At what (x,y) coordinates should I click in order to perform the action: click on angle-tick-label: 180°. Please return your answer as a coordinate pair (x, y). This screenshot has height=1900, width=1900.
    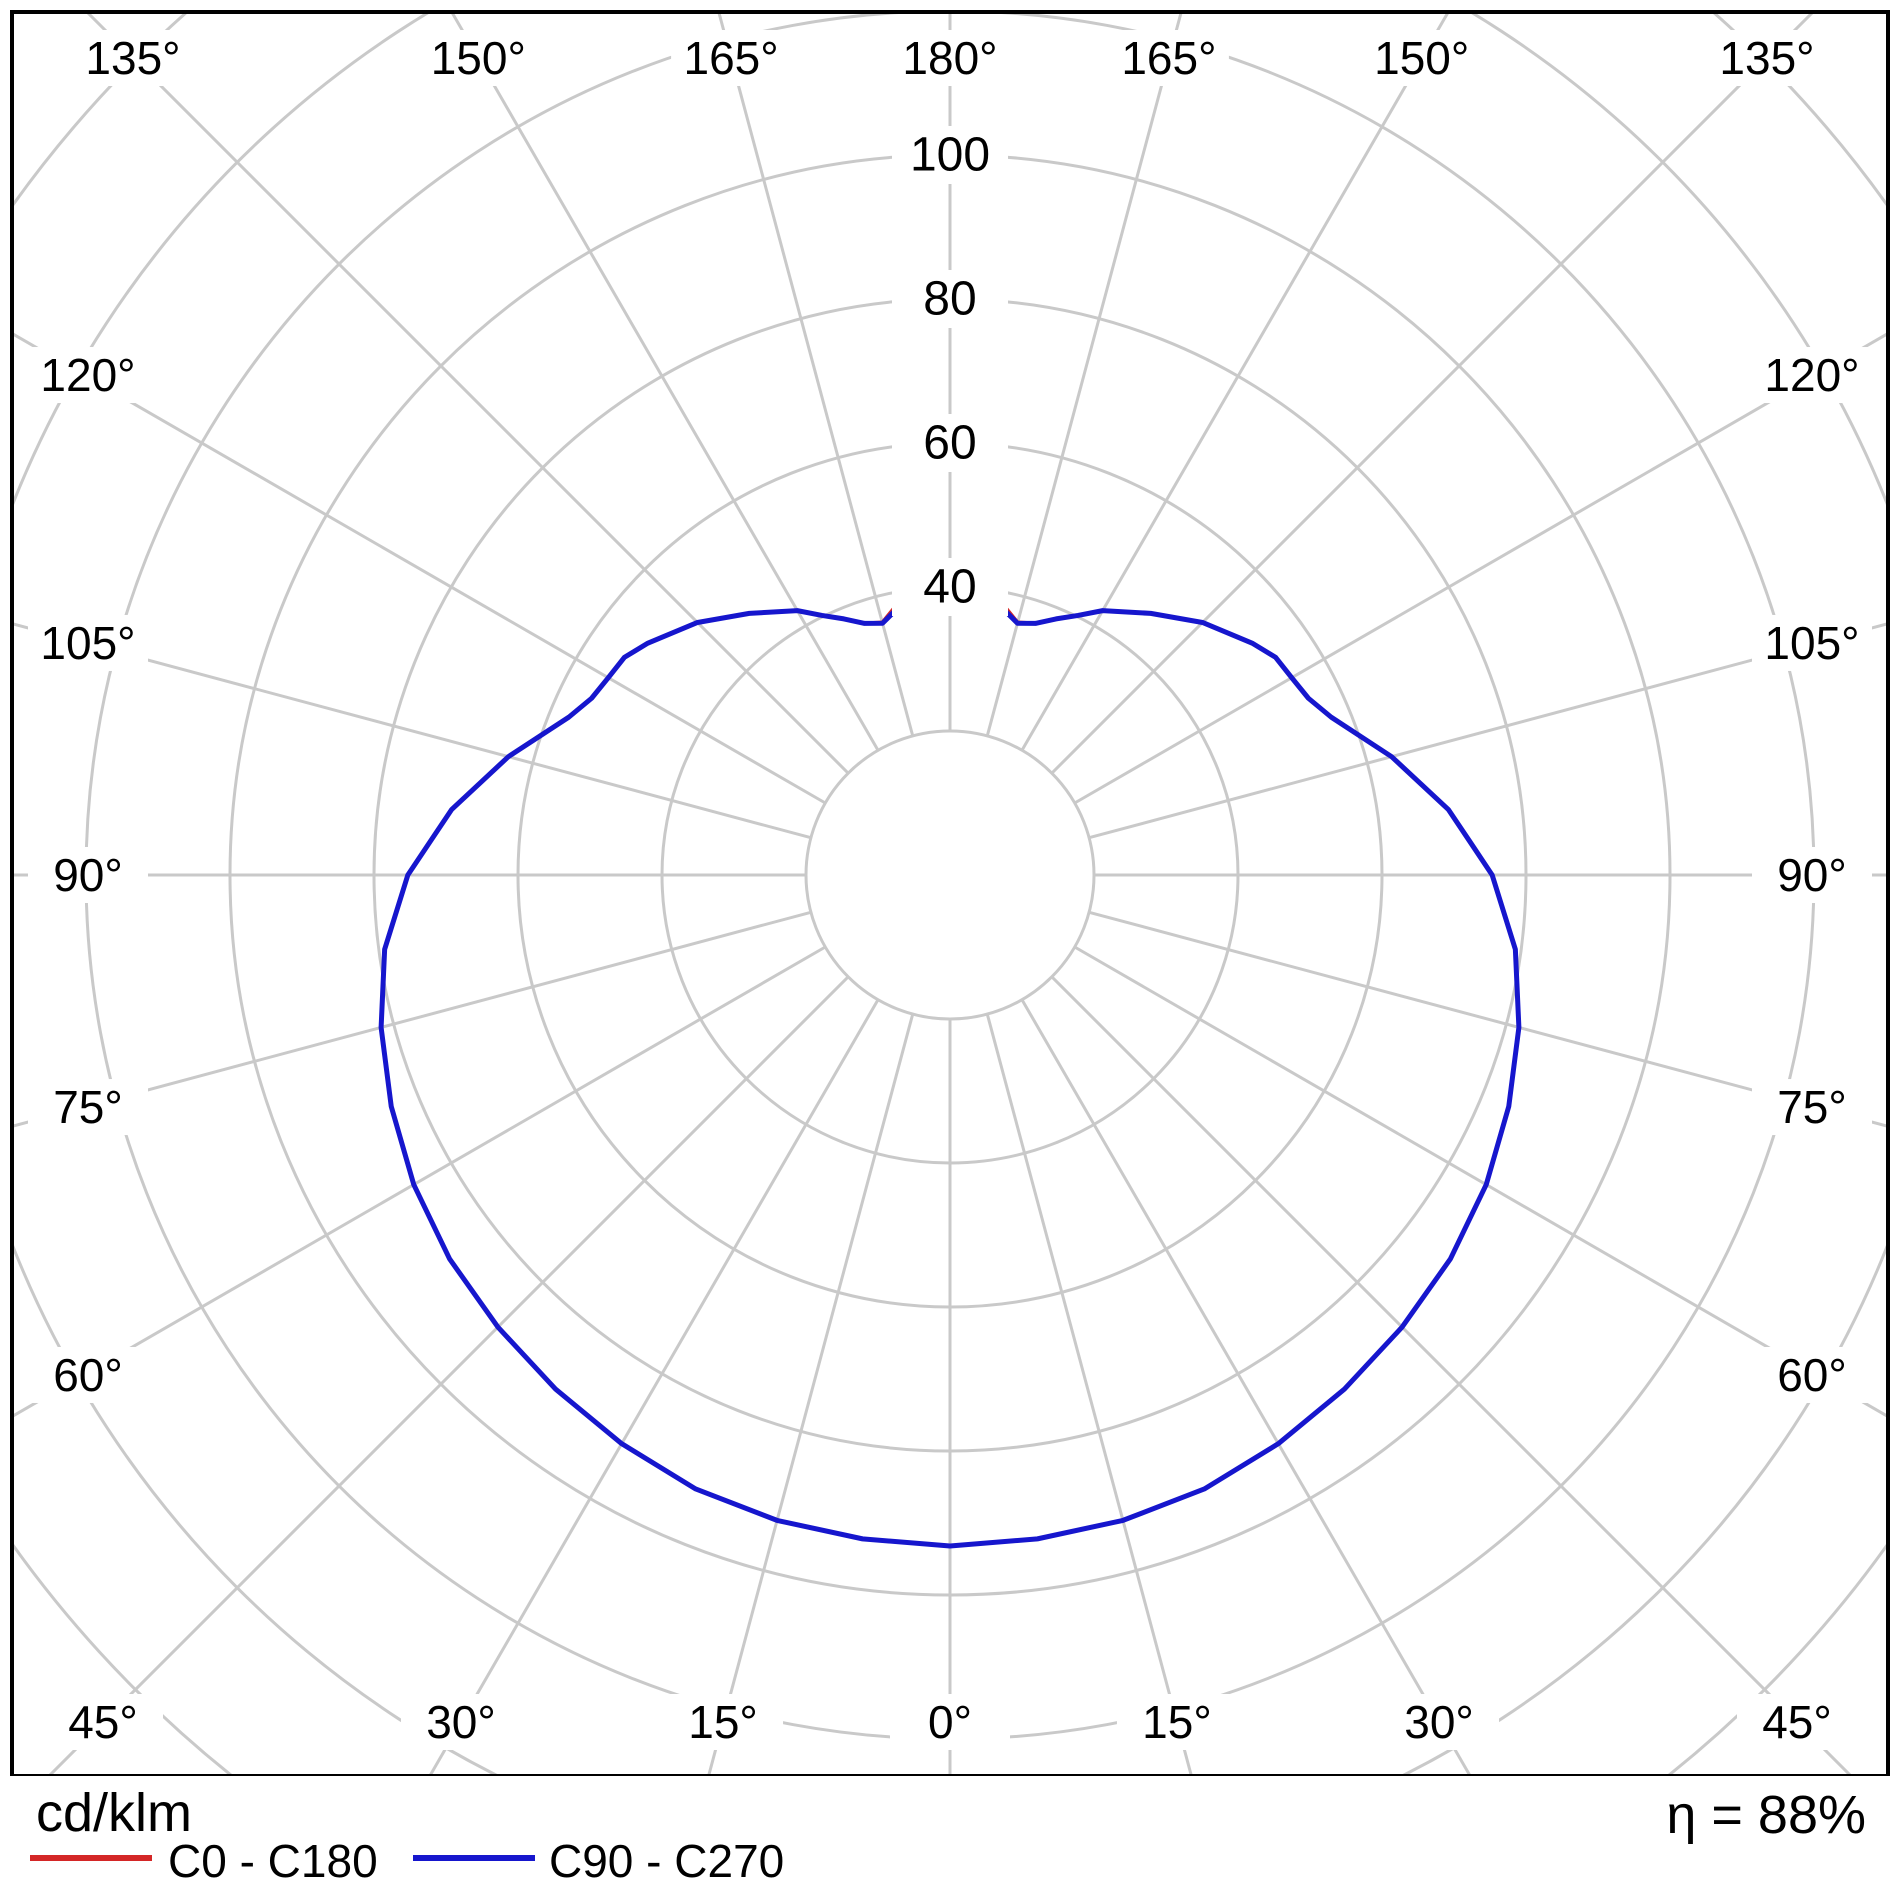
    Looking at the image, I should click on (949, 58).